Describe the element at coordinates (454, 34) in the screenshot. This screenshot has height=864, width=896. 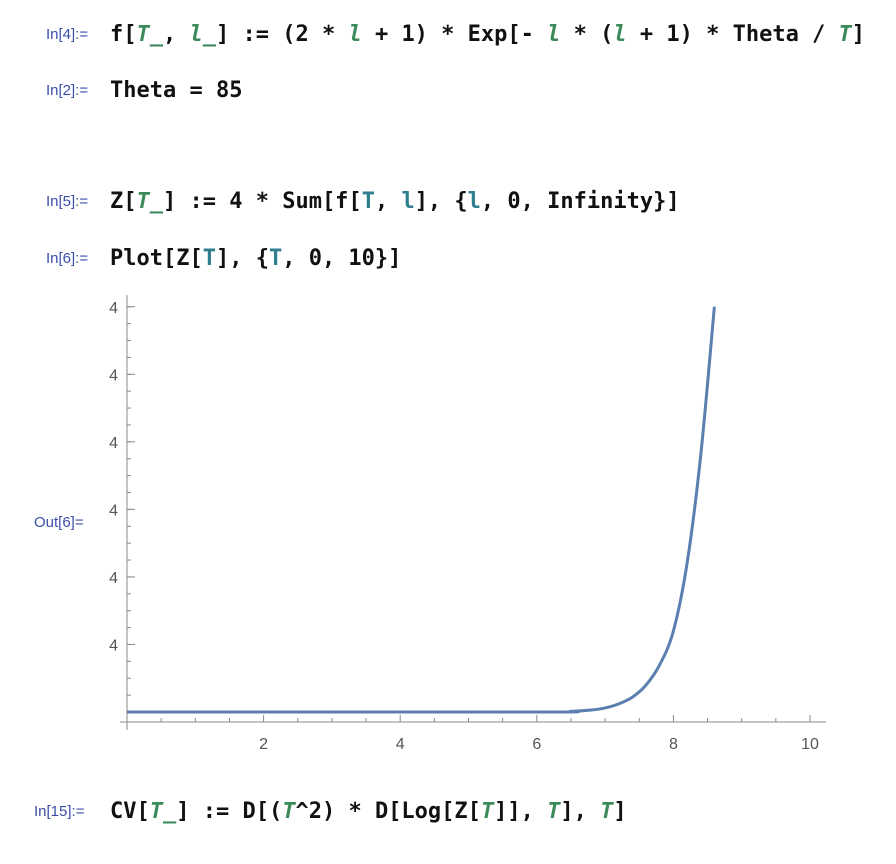
I see `code-token: + 1) * Exp[-` at that location.